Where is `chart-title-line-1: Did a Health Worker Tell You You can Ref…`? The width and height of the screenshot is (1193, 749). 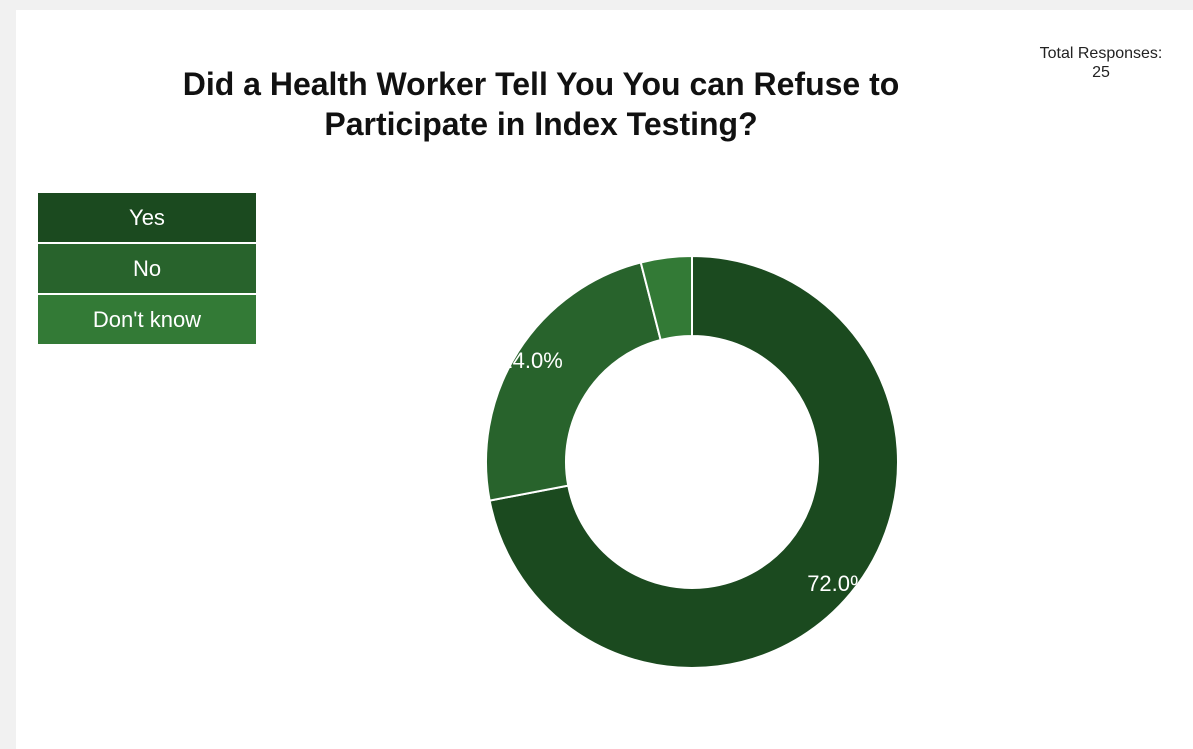
chart-title-line-1: Did a Health Worker Tell You You can Ref… is located at coordinates (541, 84).